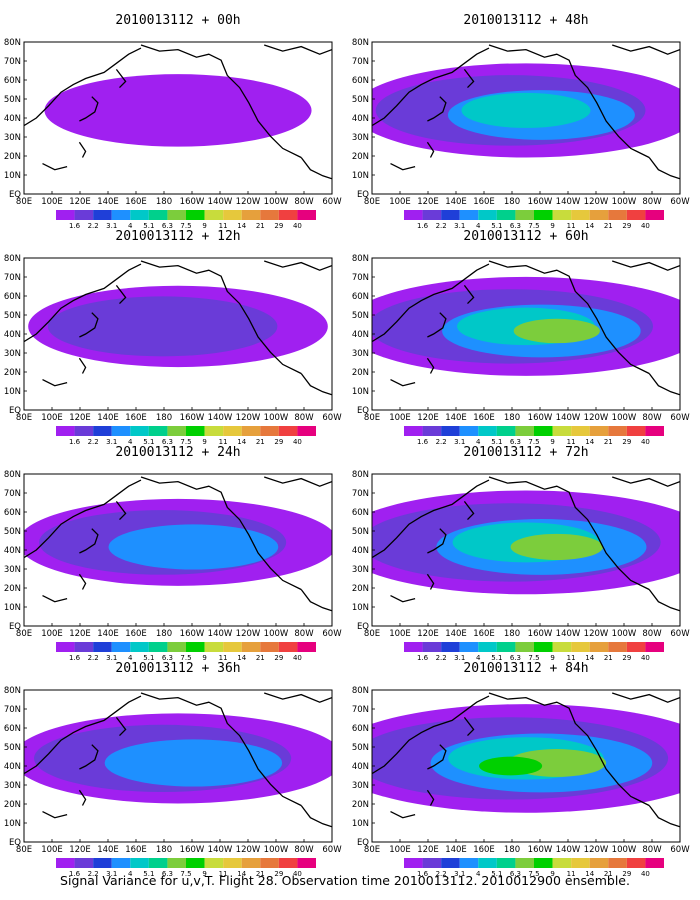 Image resolution: width=700 pixels, height=900 pixels. Describe the element at coordinates (204, 658) in the screenshot. I see `colorbar-tick-label: 9` at that location.